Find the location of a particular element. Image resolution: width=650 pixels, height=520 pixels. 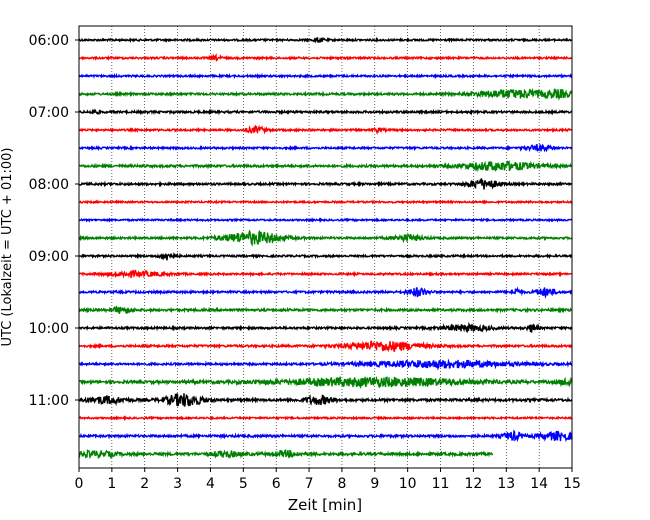

x-tick-label: 8 is located at coordinates (341, 484).